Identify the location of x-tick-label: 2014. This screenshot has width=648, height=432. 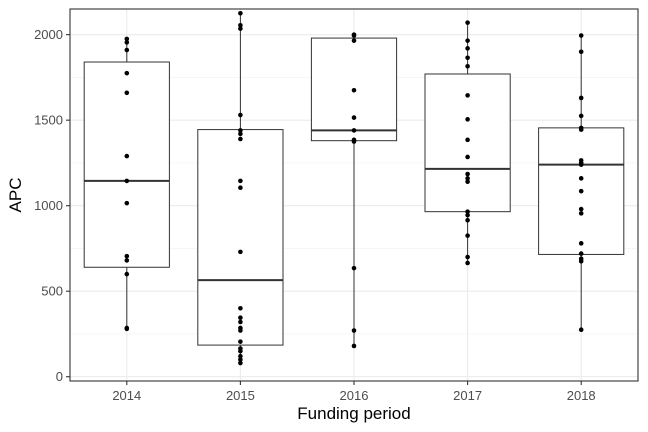
(126, 395).